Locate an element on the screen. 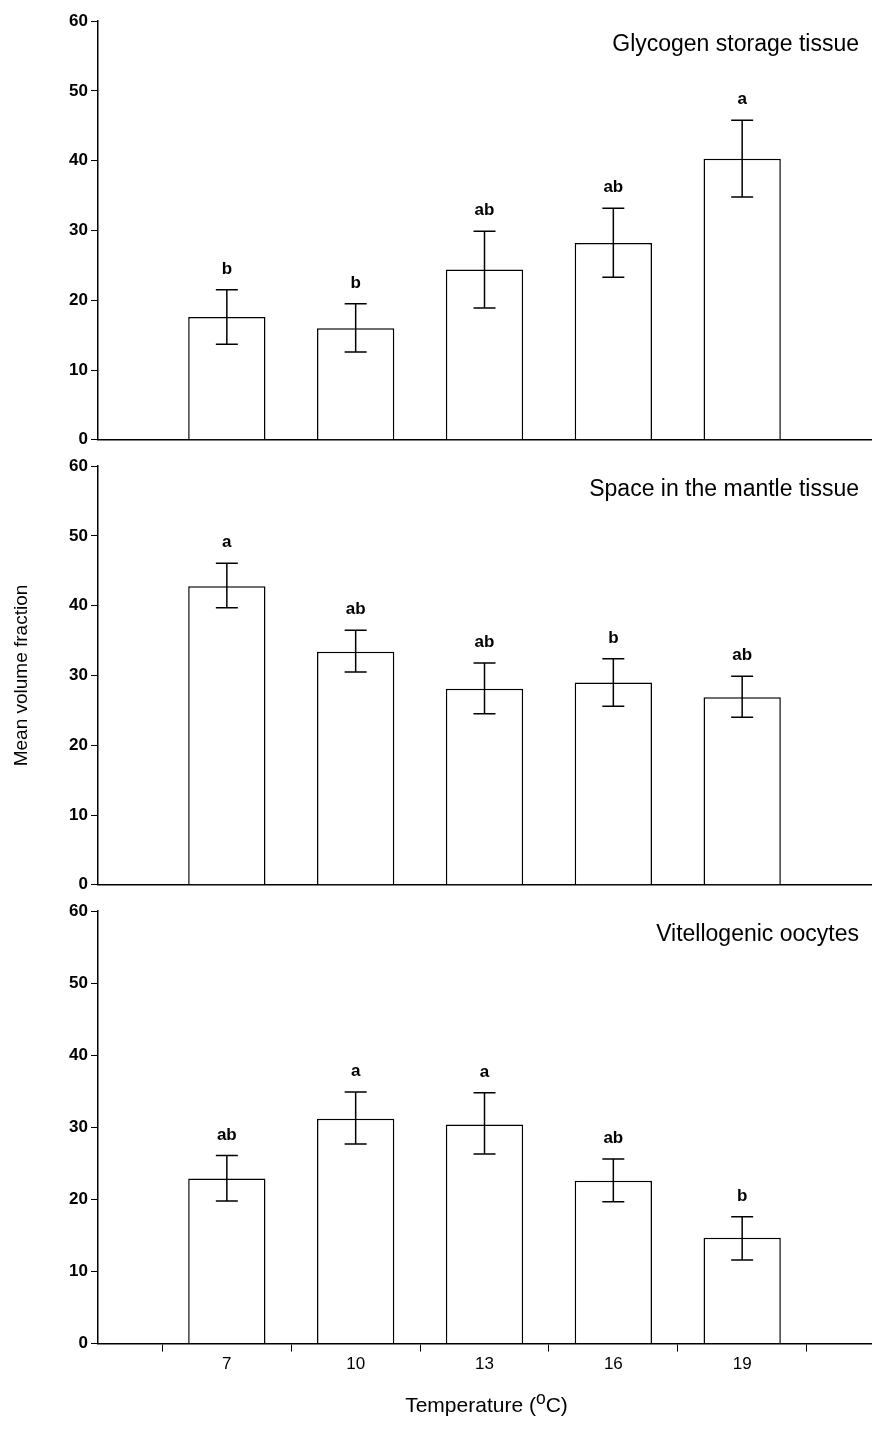 Image resolution: width=883 pixels, height=1433 pixels. y-axis-title: Mean volume fraction is located at coordinates (20, 675).